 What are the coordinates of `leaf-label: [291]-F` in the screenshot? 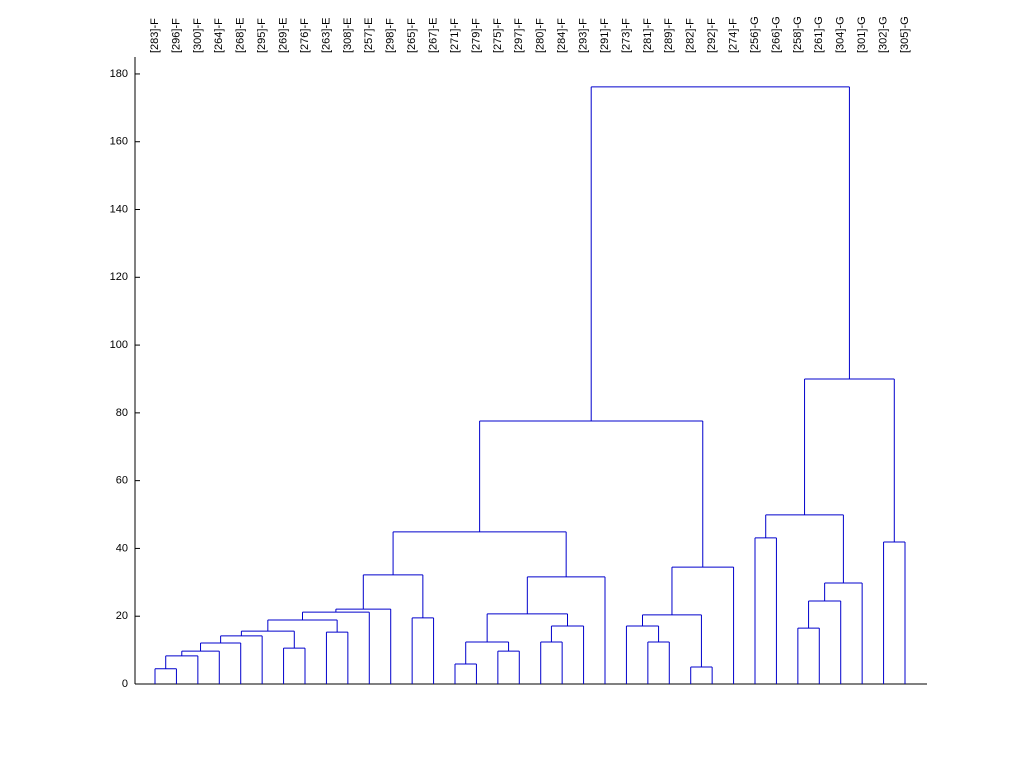 It's located at (605, 35).